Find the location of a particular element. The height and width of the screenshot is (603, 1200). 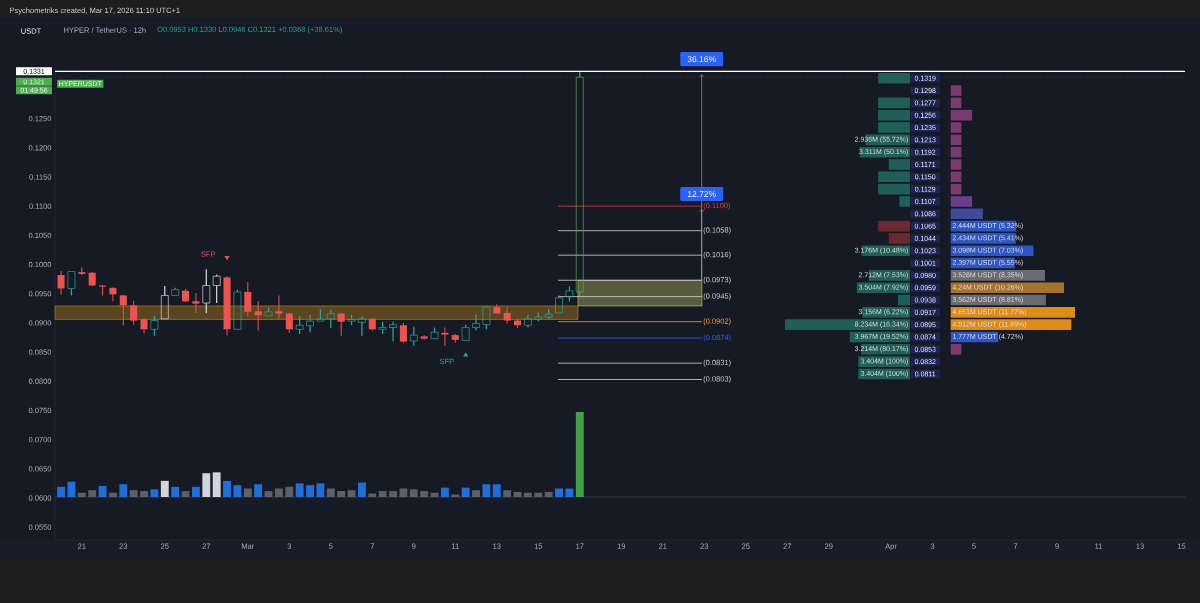

annotation: 12.72% is located at coordinates (701, 193).